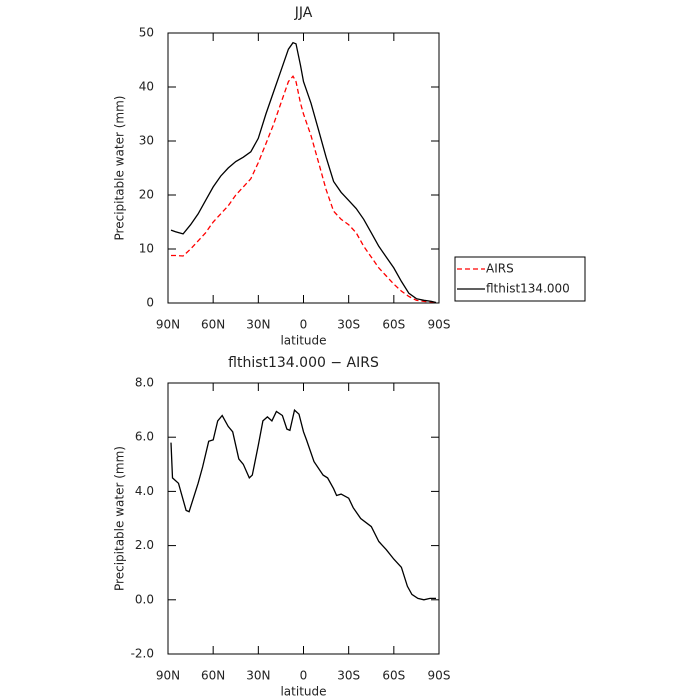 The height and width of the screenshot is (700, 700). What do you see at coordinates (500, 269) in the screenshot?
I see `legend-label: AIRS` at bounding box center [500, 269].